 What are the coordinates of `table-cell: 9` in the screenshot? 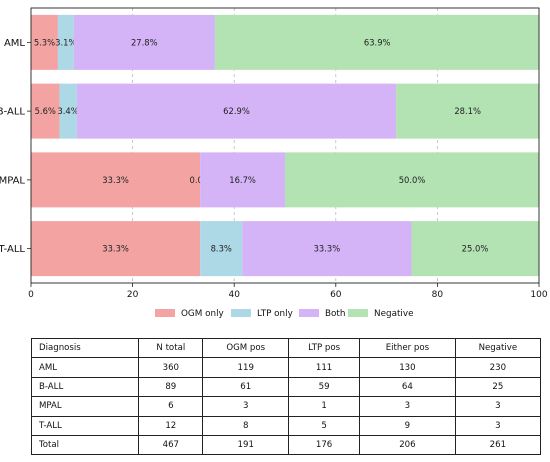 It's located at (407, 425).